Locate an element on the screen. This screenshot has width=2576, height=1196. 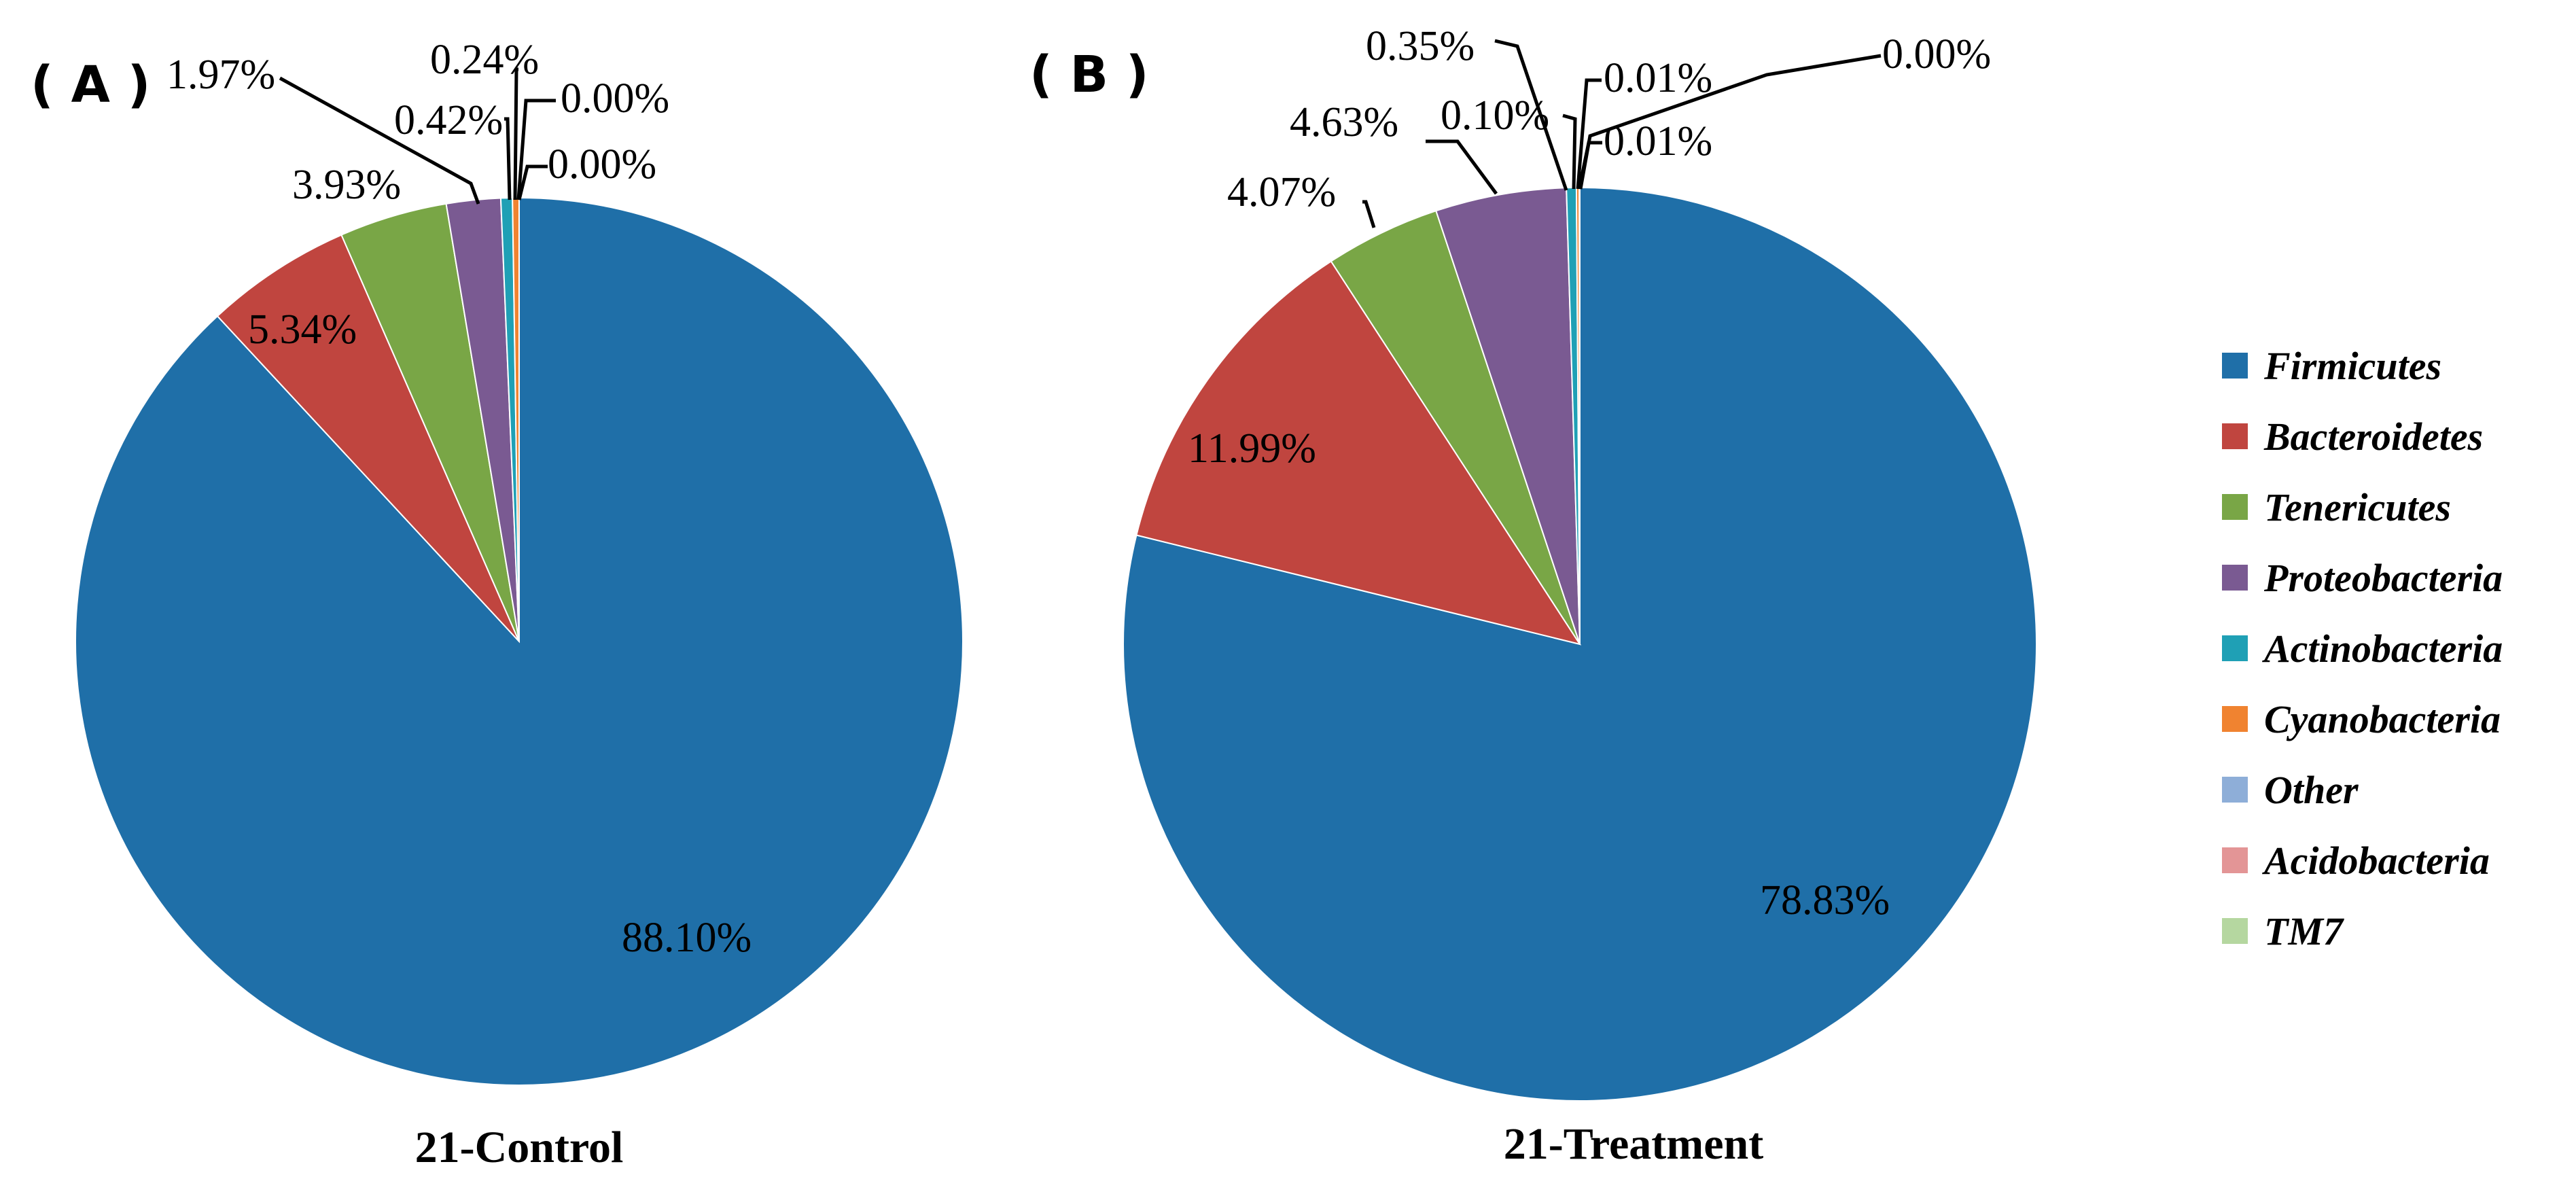
leader-line-actinobacteria-a is located at coordinates (508, 158).